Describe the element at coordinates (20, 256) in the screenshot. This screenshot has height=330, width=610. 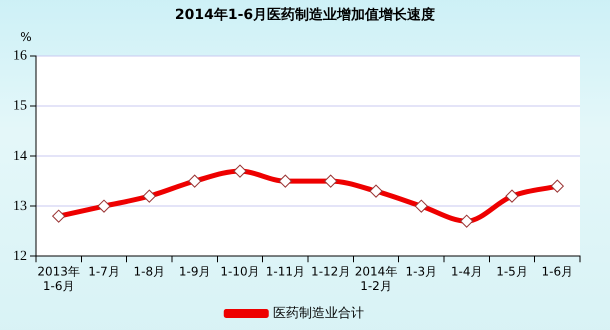
I see `y-tick-label: 12` at that location.